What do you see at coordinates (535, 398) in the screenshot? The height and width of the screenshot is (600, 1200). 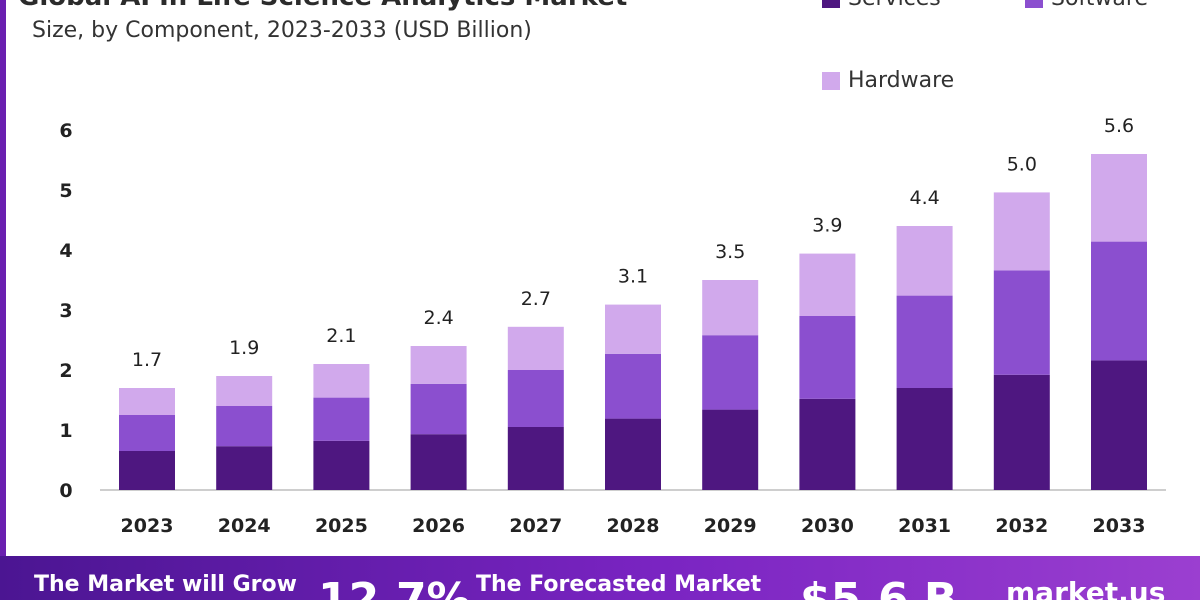 I see `bar-software-2027` at bounding box center [535, 398].